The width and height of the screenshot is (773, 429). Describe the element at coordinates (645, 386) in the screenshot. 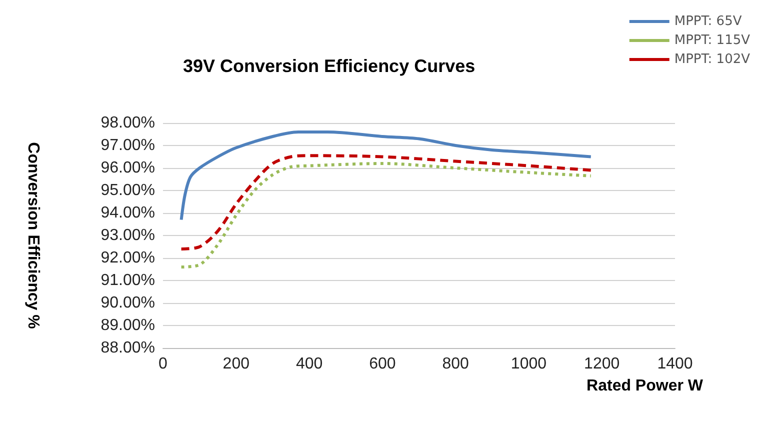

I see `x-axis-title: Rated Power W` at that location.